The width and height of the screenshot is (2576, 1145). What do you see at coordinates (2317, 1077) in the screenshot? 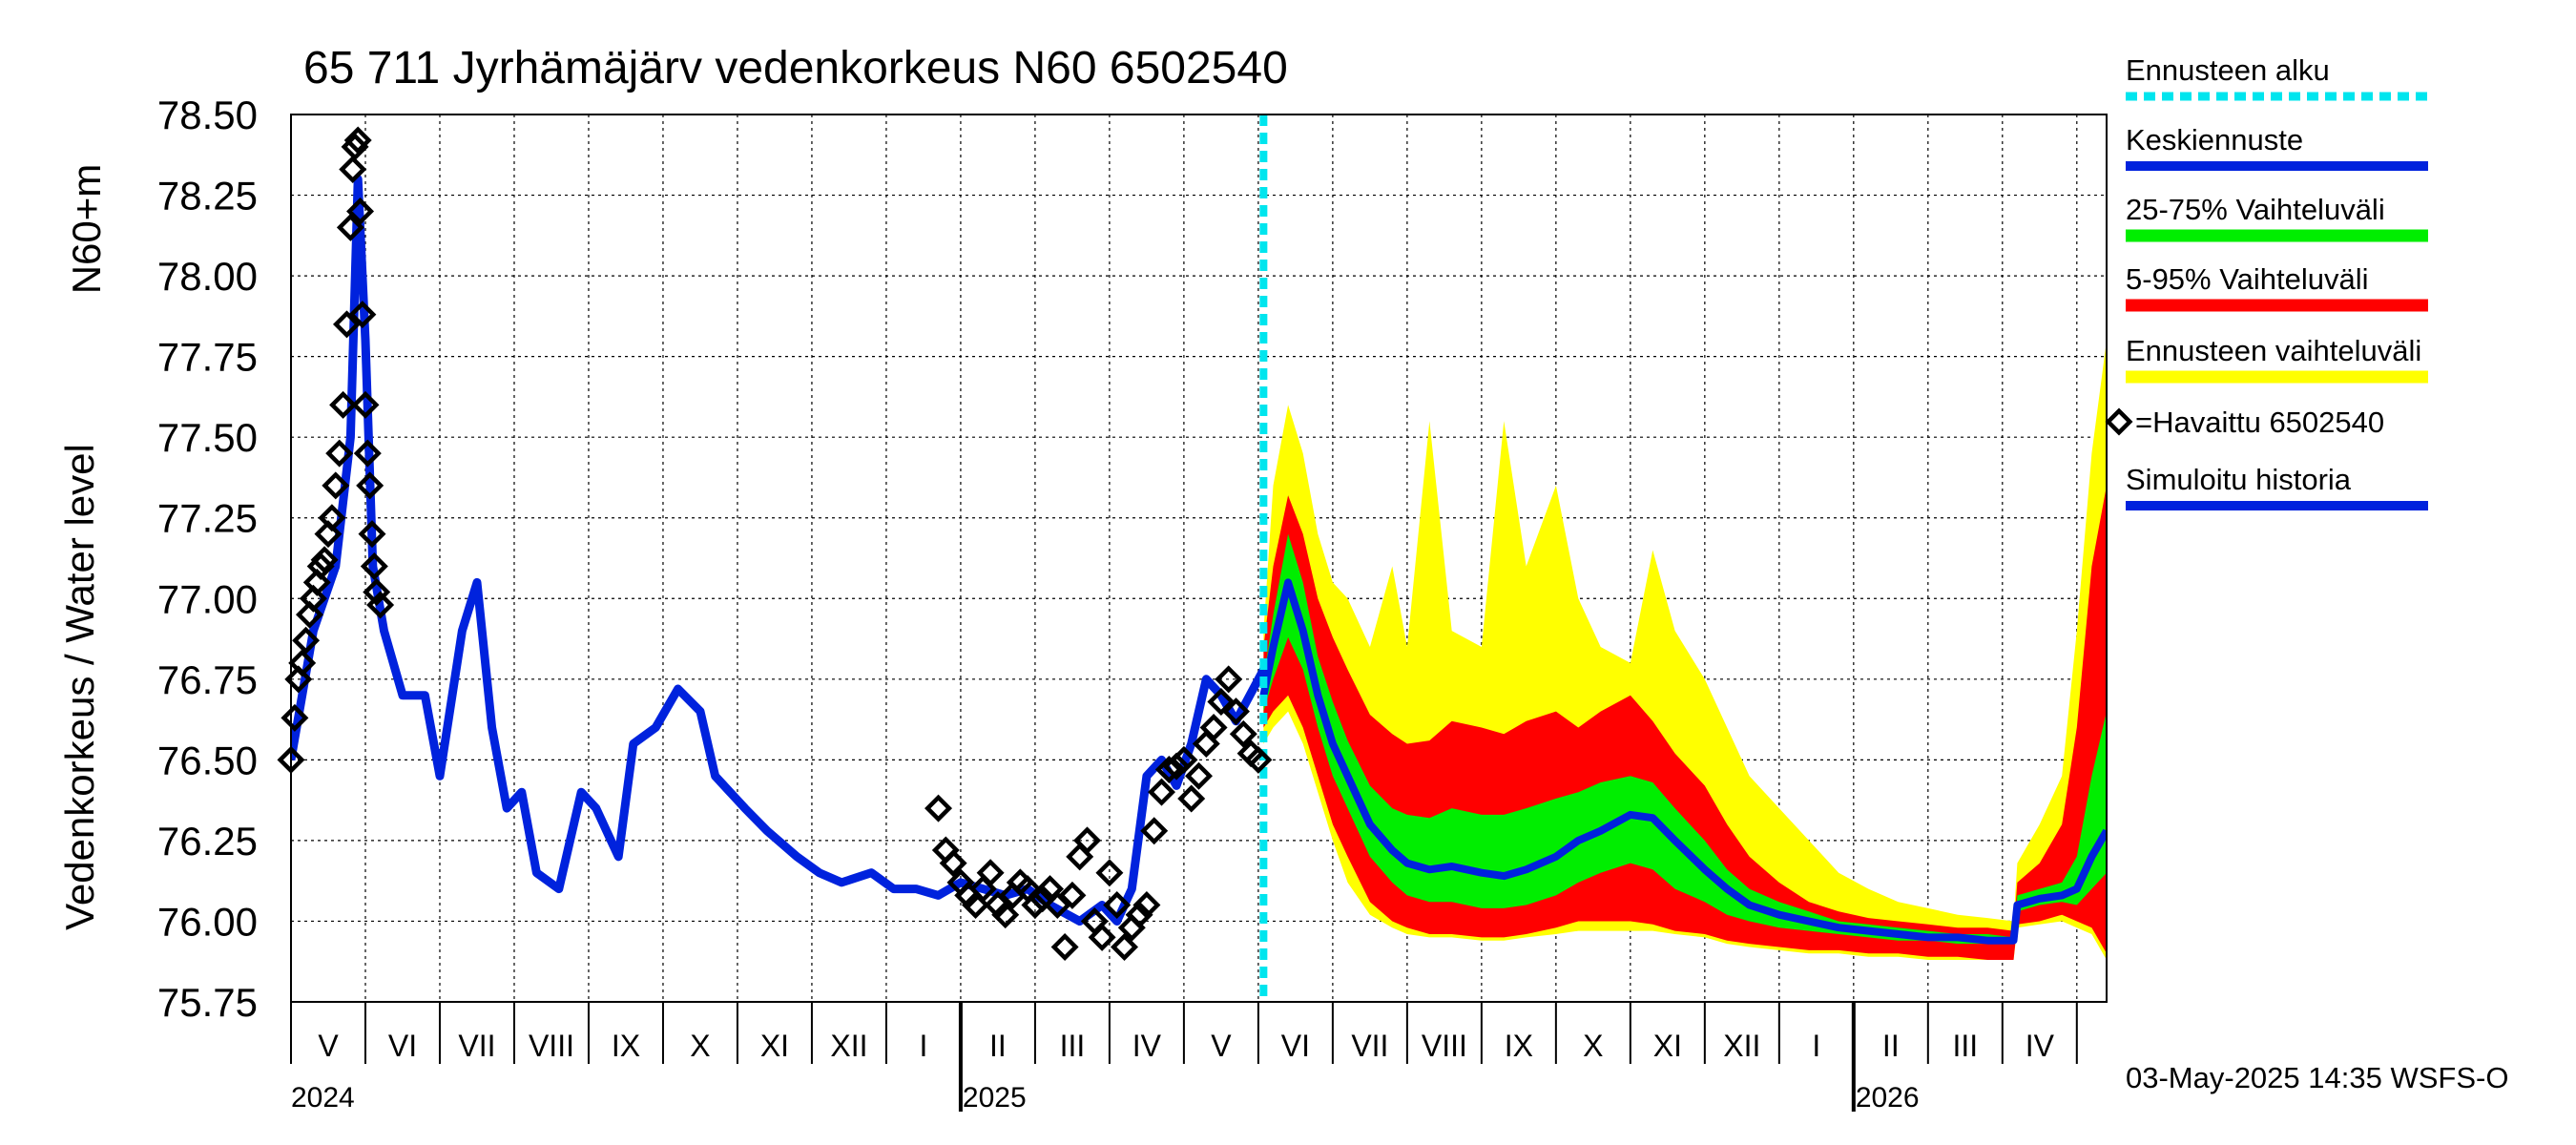
I see `timestamp: 03-May-2025 14:35 WSFS-O` at bounding box center [2317, 1077].